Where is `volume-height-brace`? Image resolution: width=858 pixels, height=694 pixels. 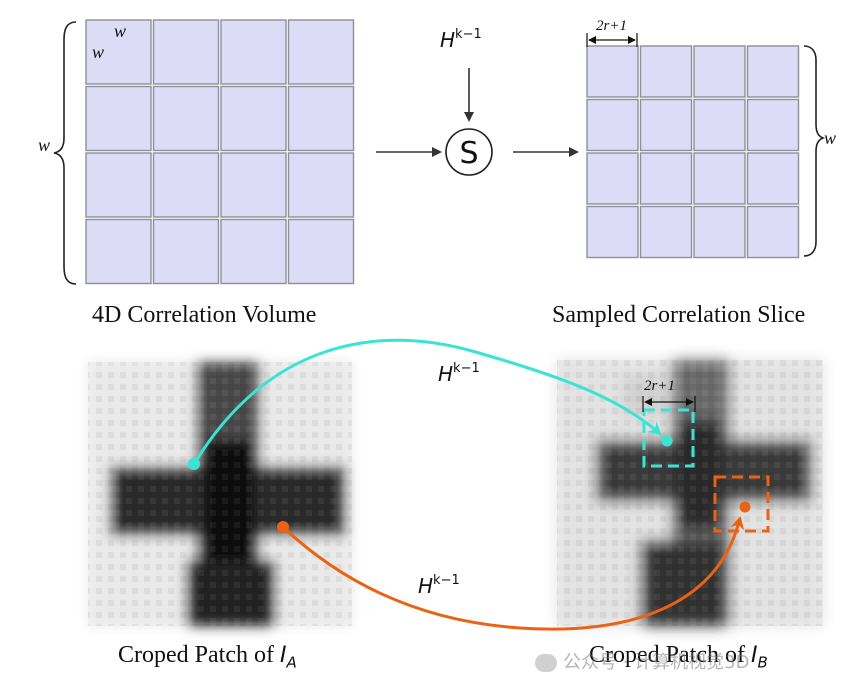 volume-height-brace is located at coordinates (65, 153).